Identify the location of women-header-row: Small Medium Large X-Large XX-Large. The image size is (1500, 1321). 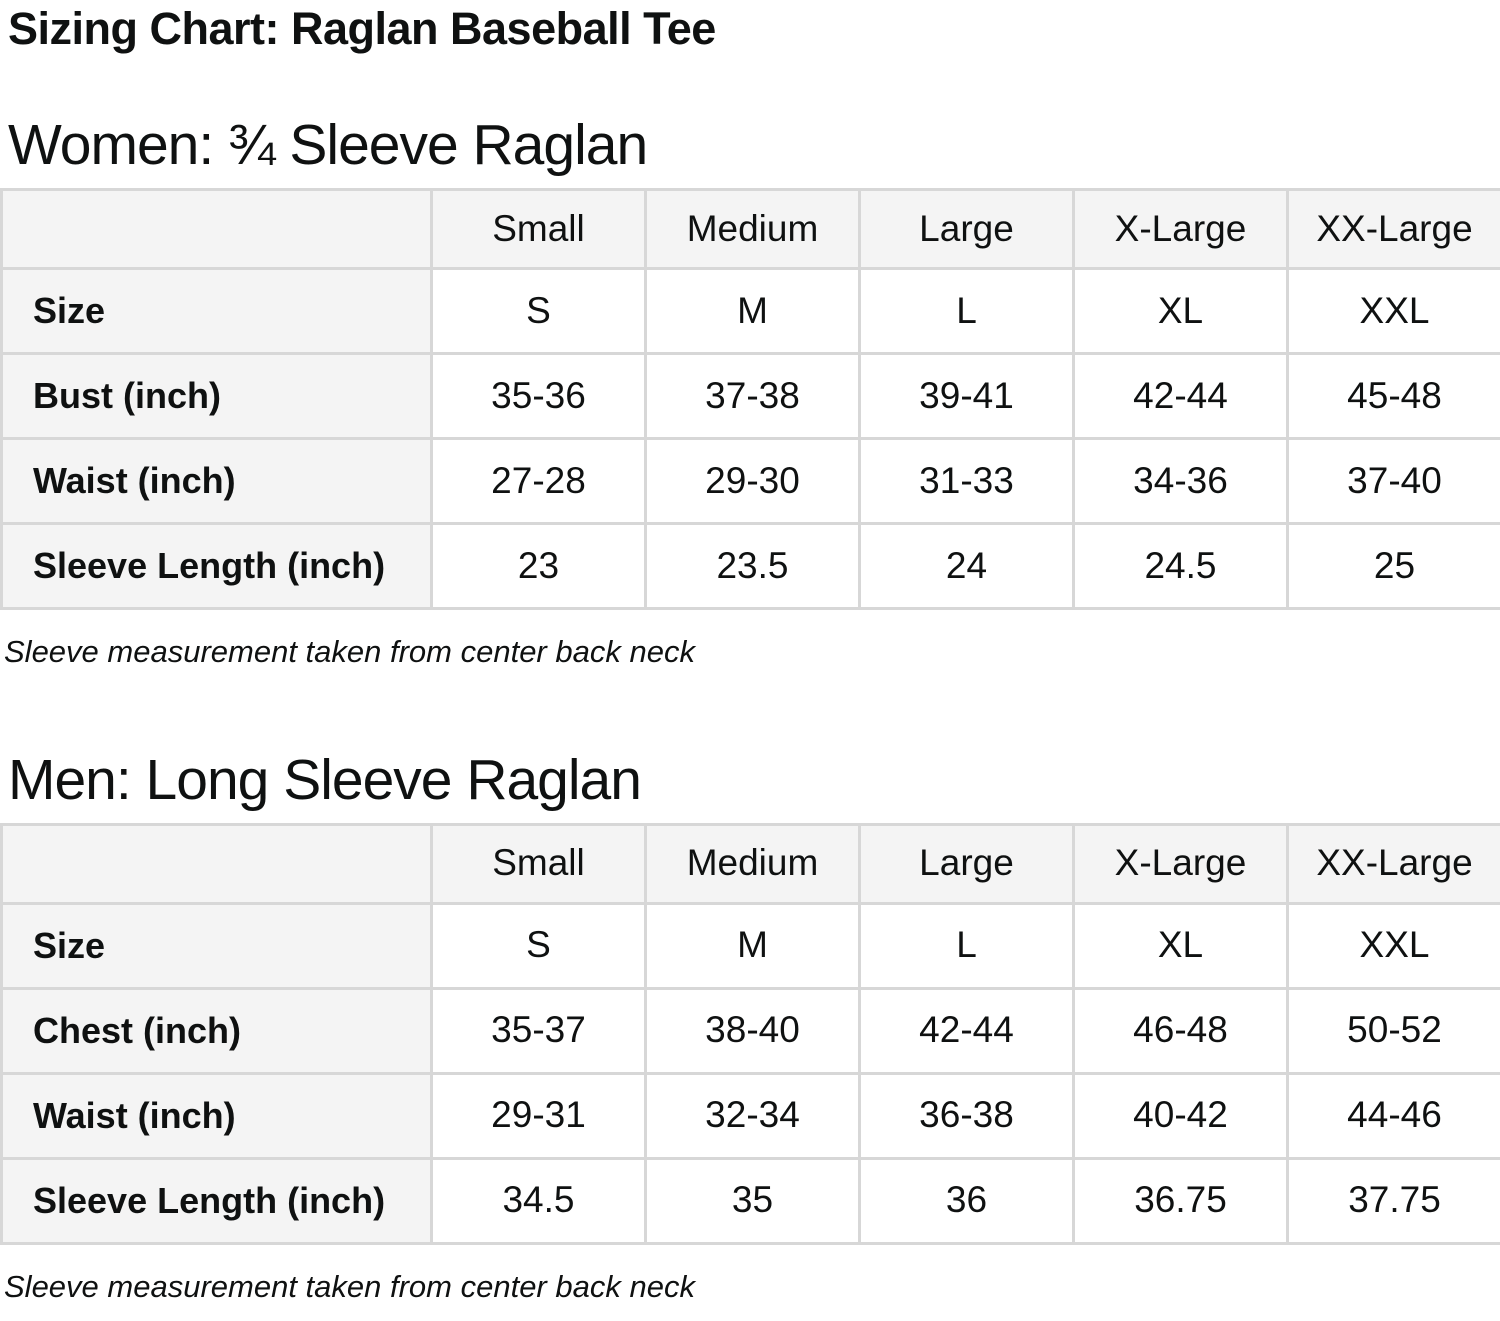
(751, 229).